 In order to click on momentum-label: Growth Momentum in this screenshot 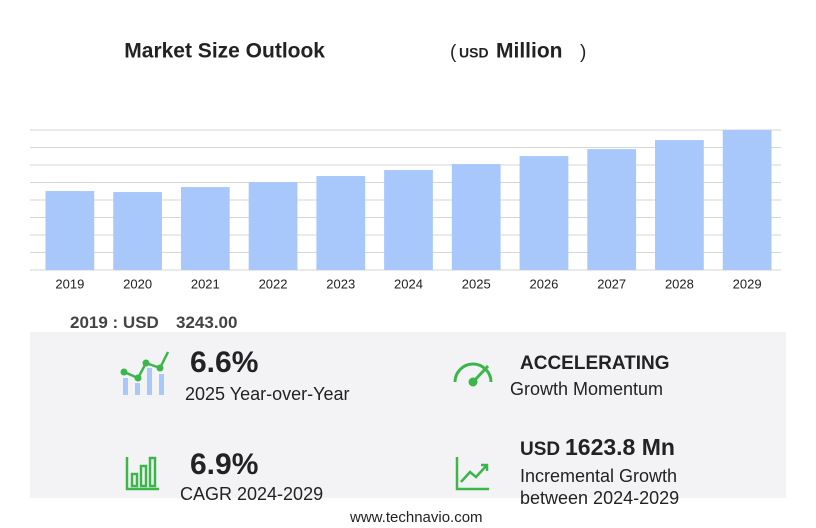, I will do `click(587, 389)`.